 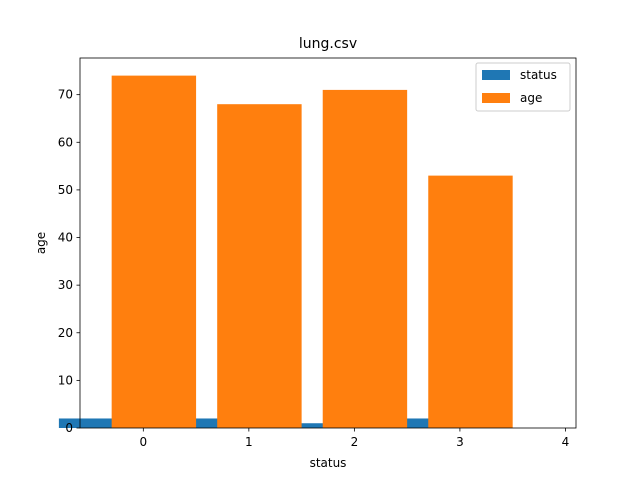 I want to click on x-tick-label: 1, so click(x=249, y=442).